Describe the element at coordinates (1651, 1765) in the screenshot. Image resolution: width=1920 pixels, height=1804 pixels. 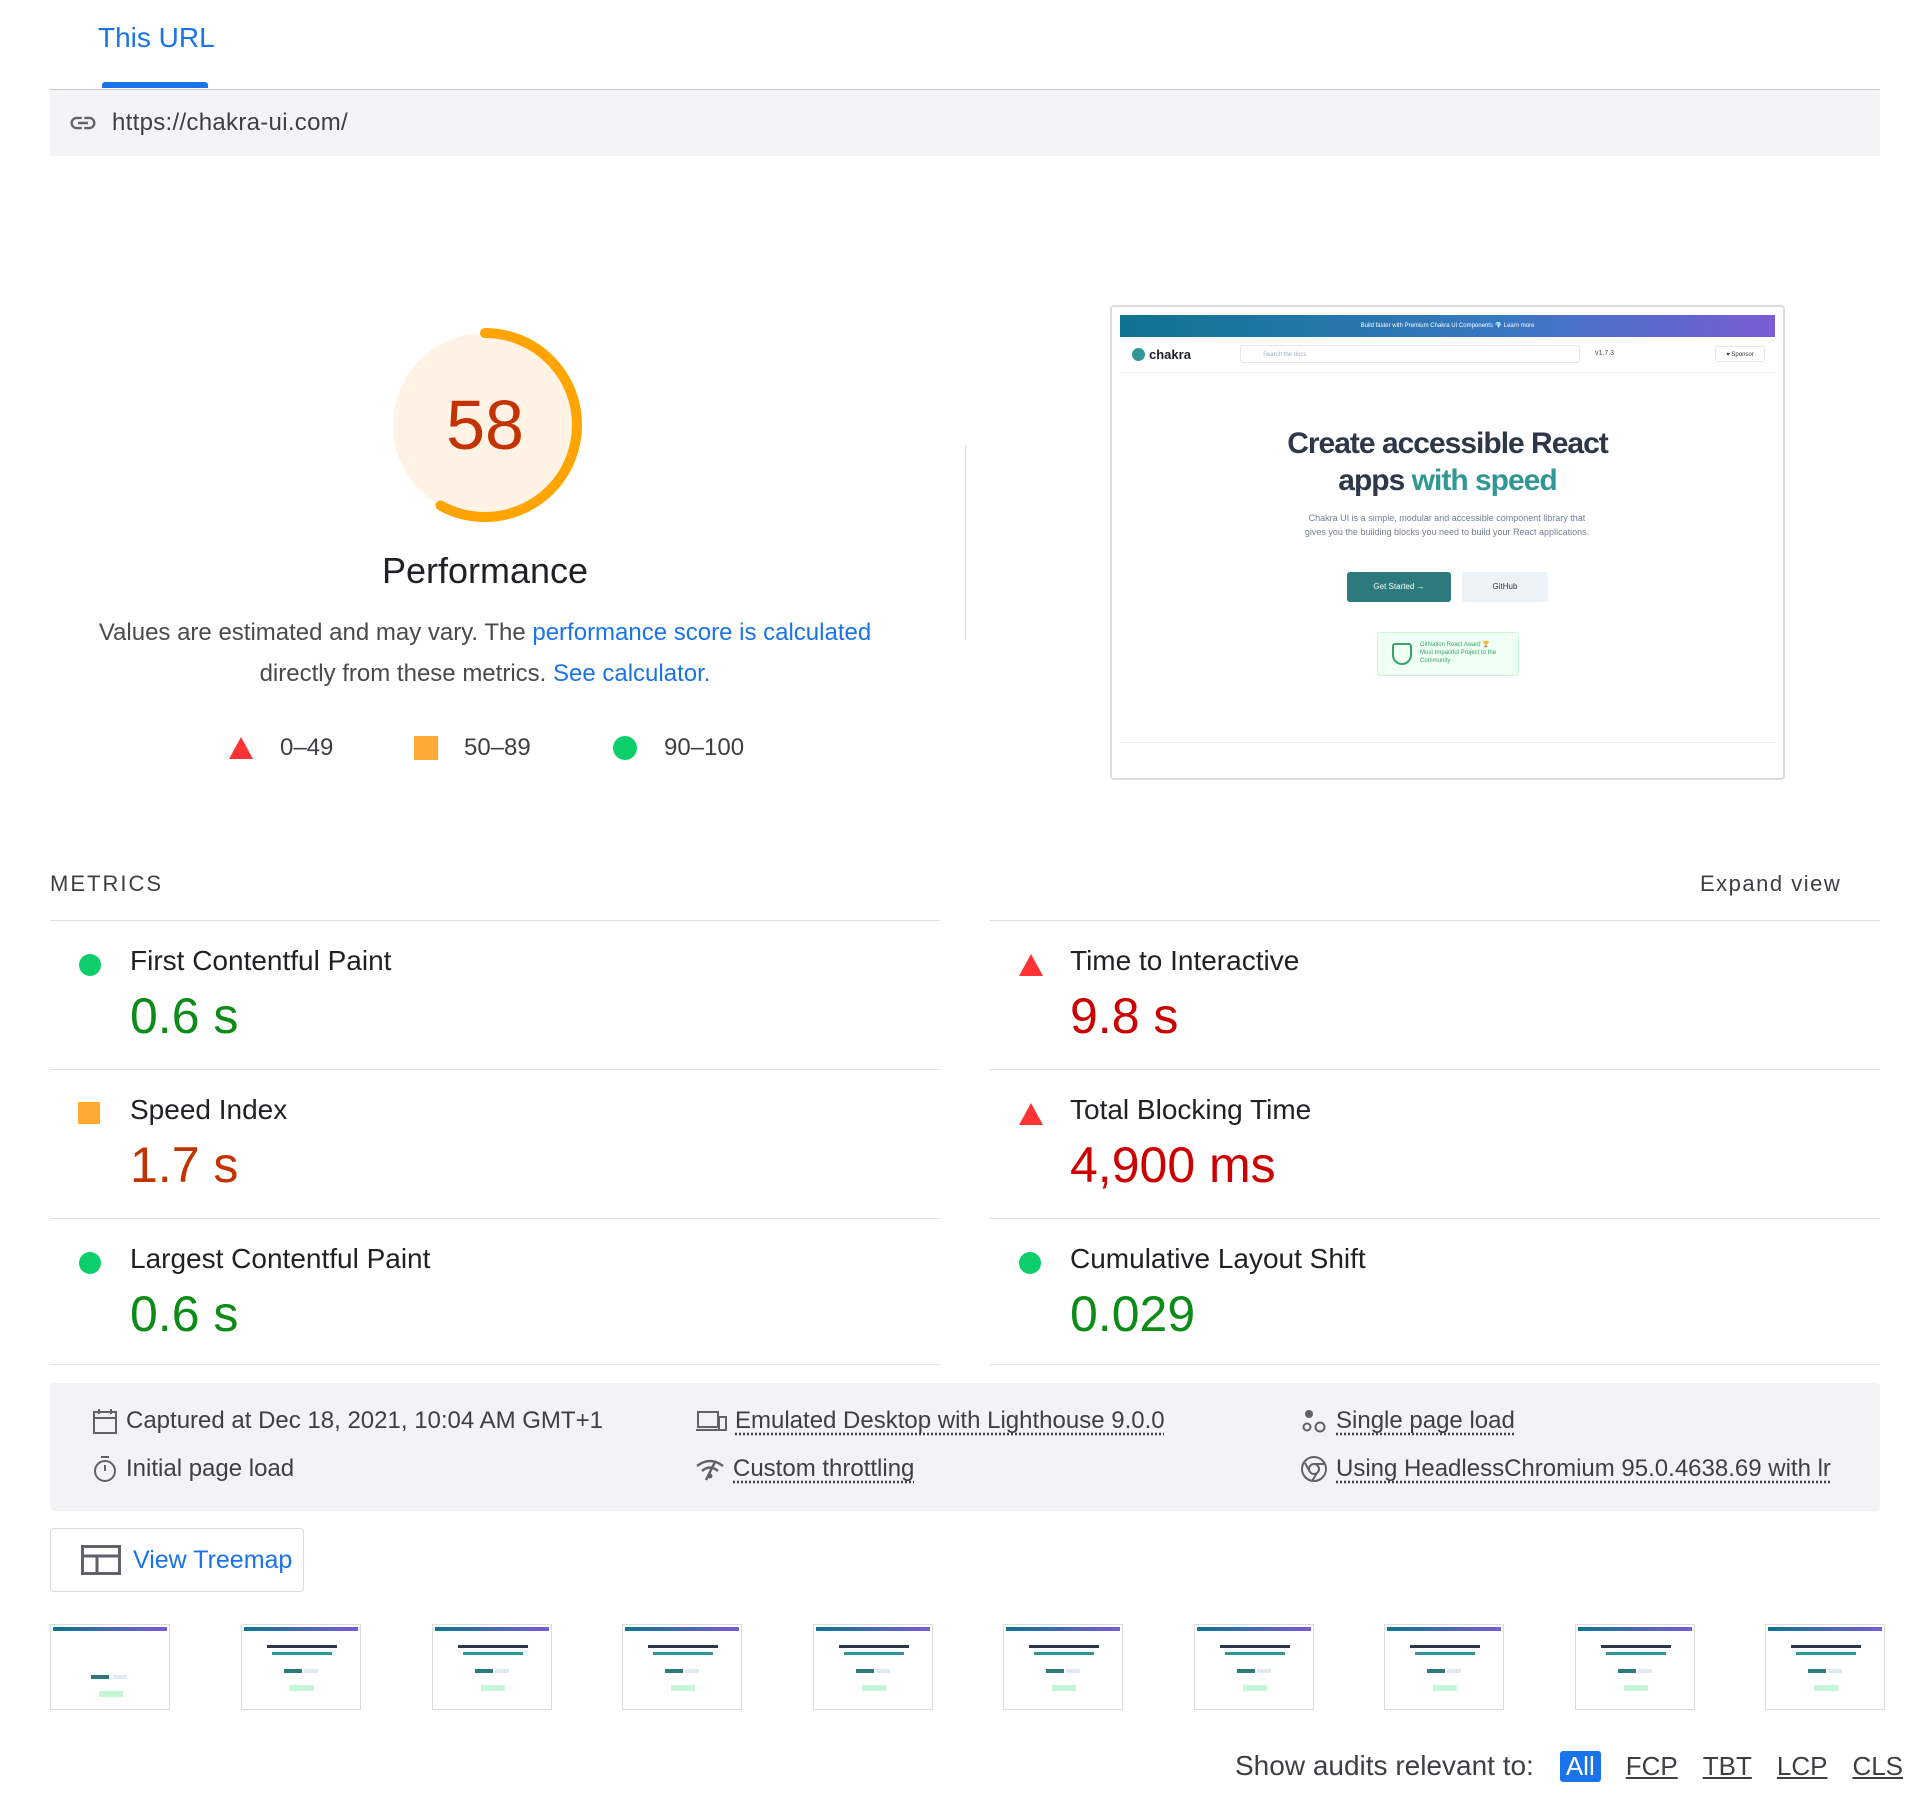
I see `filter-fcp-button: FCP` at that location.